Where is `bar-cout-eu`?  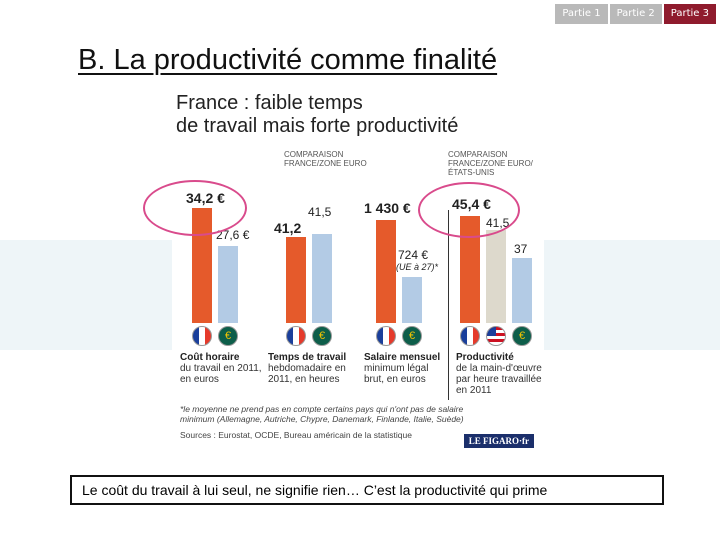 bar-cout-eu is located at coordinates (228, 284).